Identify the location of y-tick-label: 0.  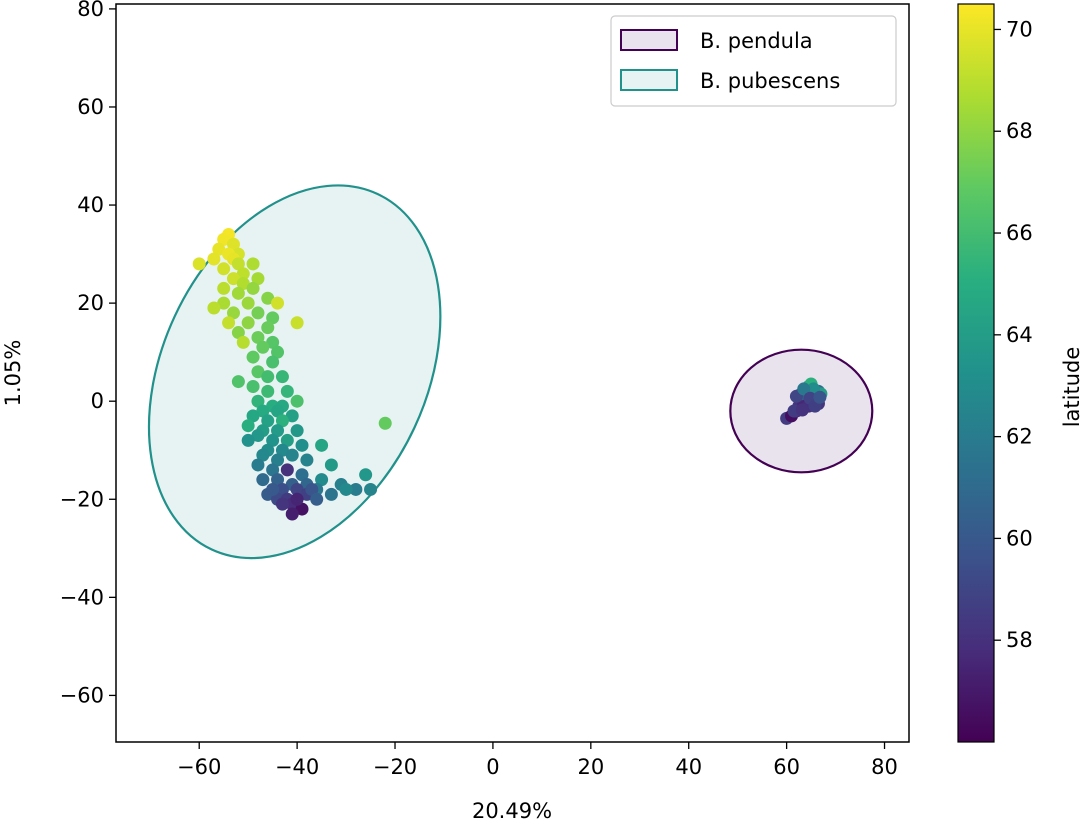
(97, 401).